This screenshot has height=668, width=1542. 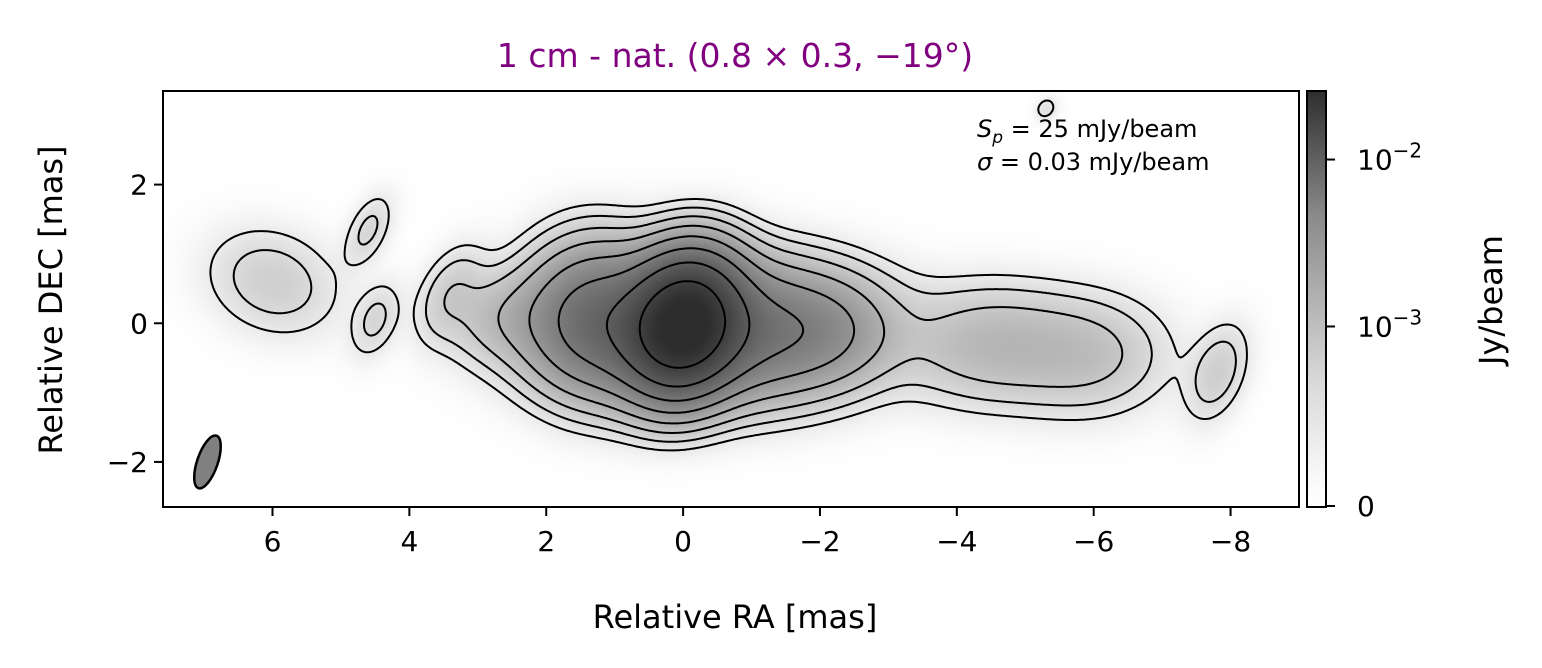 I want to click on y-tick-label: 2, so click(x=139, y=185).